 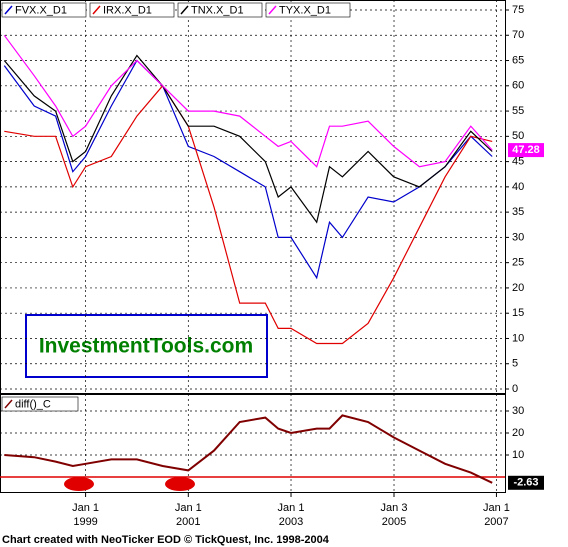 I want to click on y-tick-label: 70, so click(x=518, y=35).